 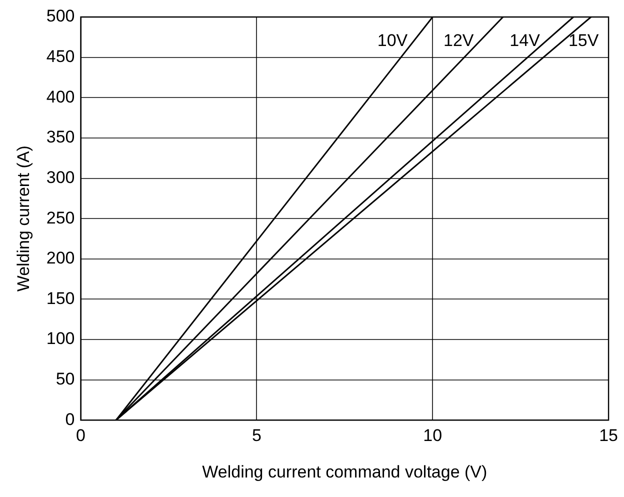 I want to click on x-tick-label: 5, so click(x=257, y=436).